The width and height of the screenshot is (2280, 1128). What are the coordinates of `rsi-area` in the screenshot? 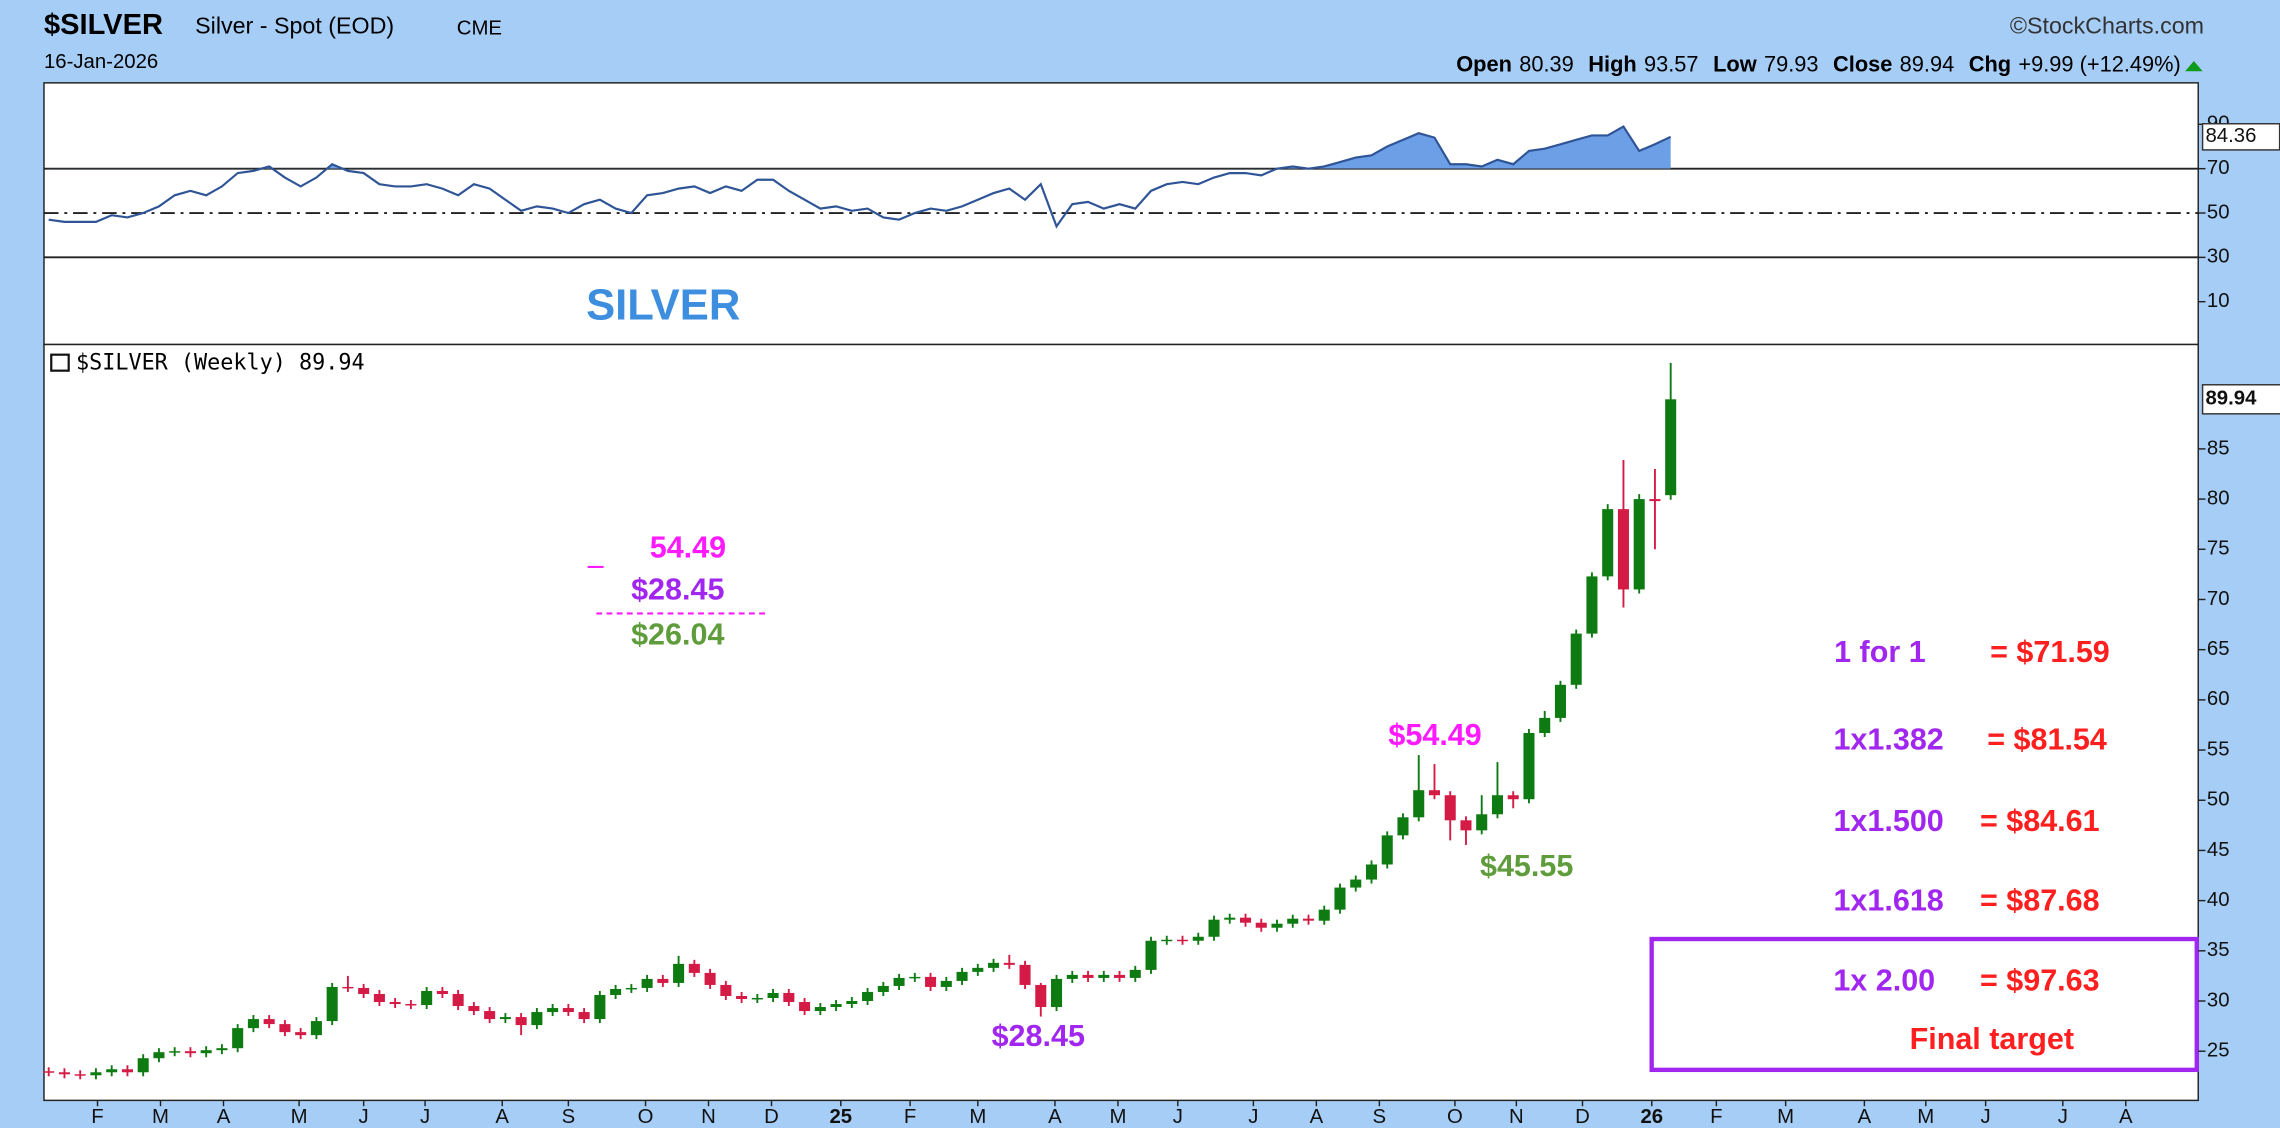 It's located at (966, 147).